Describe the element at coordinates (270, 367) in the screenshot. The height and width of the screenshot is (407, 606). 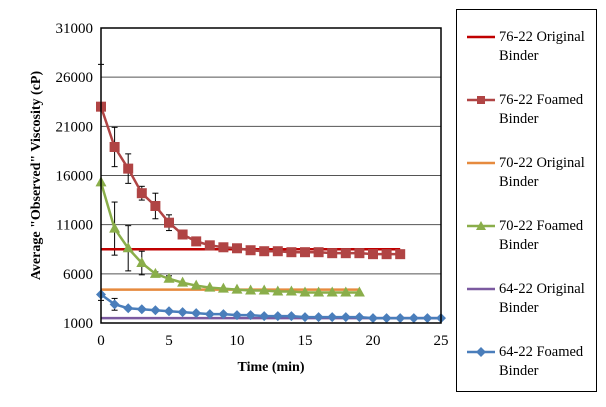
I see `x-axis-title: Time (min)` at that location.